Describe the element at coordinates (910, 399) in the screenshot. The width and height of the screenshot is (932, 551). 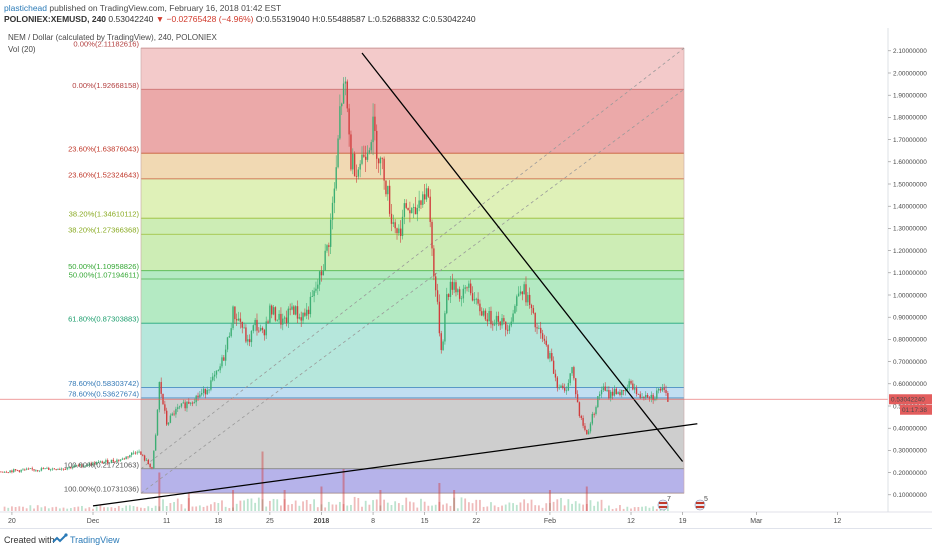
I see `current-price-badge` at that location.